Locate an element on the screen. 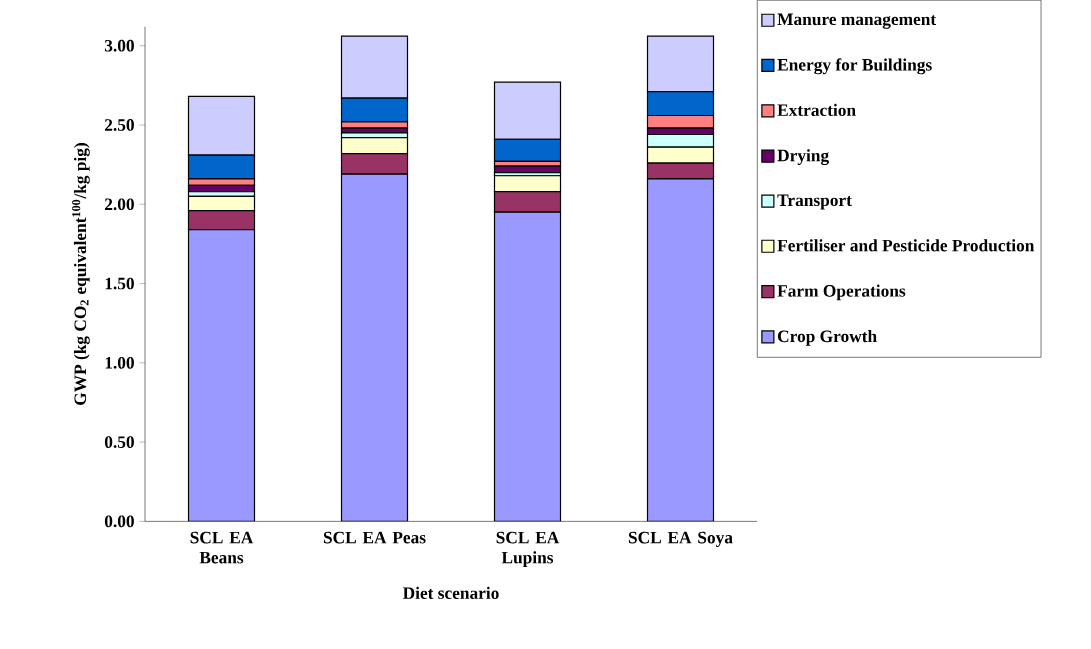 This screenshot has width=1091, height=649. x-tick-label: SCL EA Soya is located at coordinates (680, 539).